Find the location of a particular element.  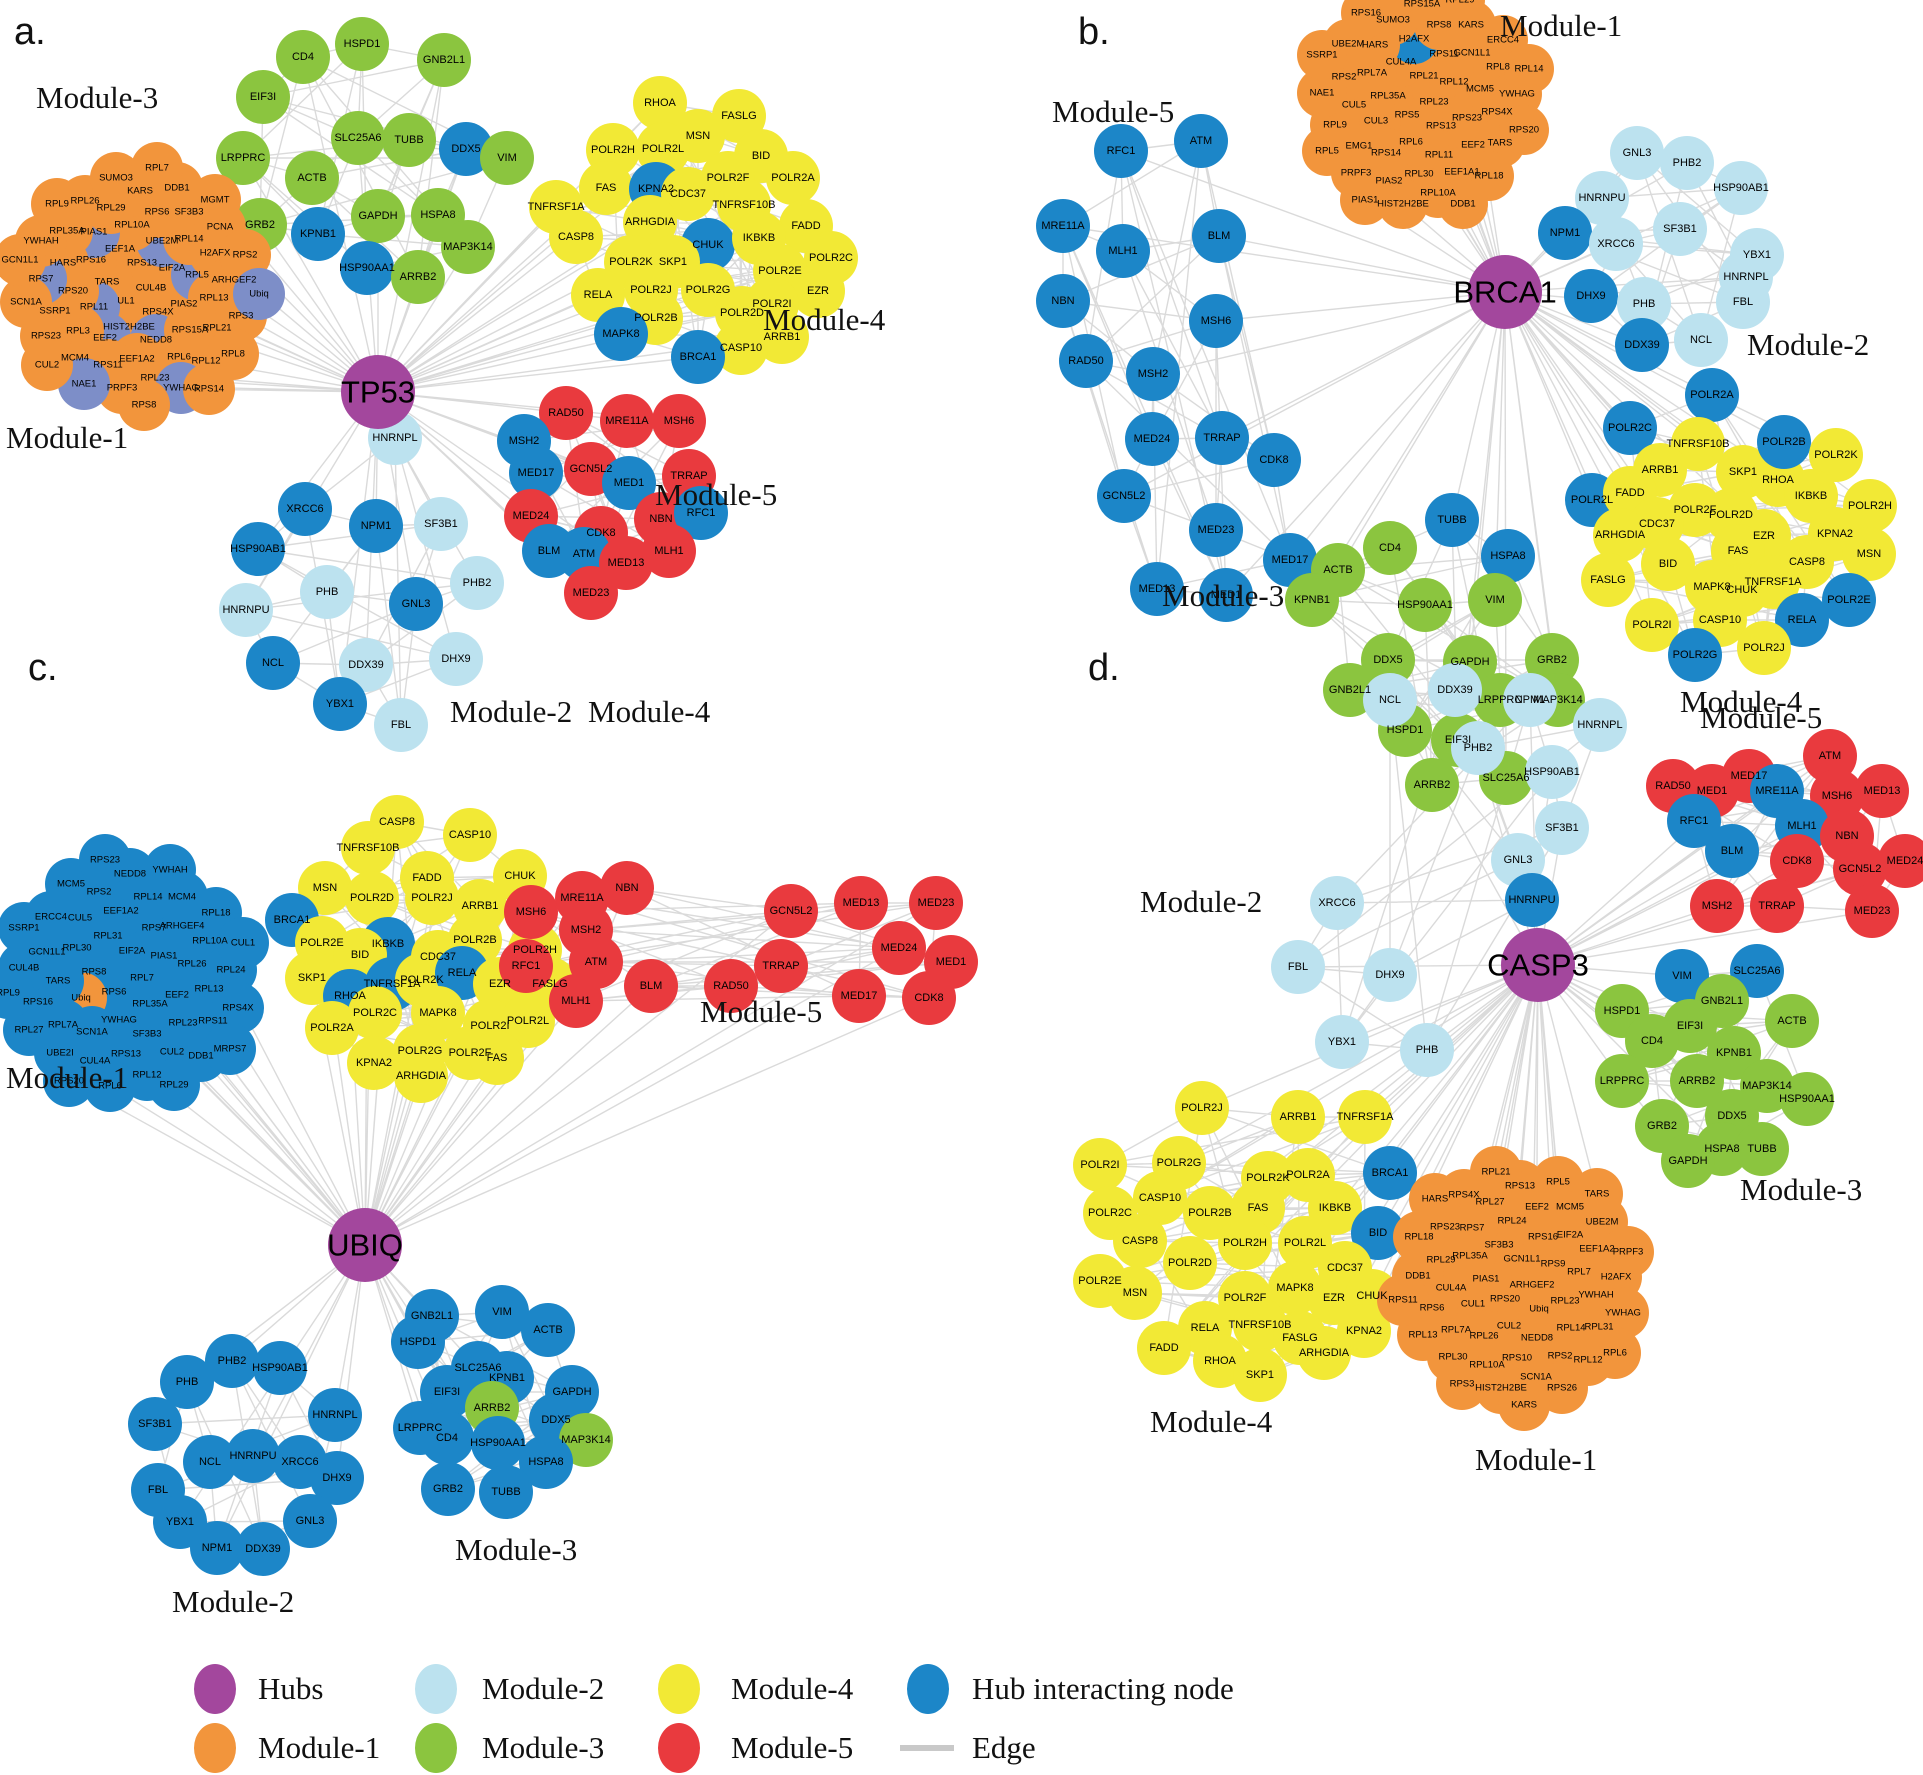

node-NAE1 is located at coordinates (1322, 93).